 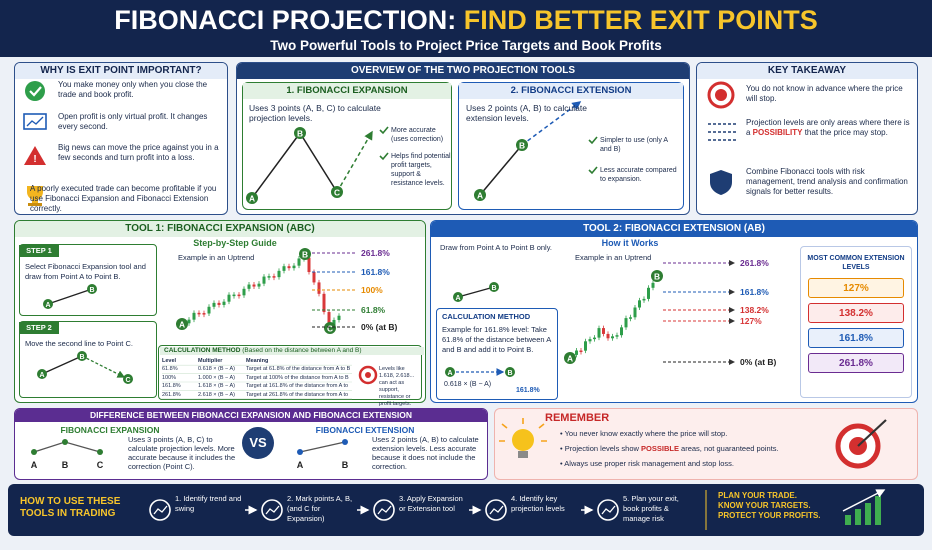 What do you see at coordinates (634, 145) in the screenshot?
I see `card-note: Simpler to use (only A and B)` at bounding box center [634, 145].